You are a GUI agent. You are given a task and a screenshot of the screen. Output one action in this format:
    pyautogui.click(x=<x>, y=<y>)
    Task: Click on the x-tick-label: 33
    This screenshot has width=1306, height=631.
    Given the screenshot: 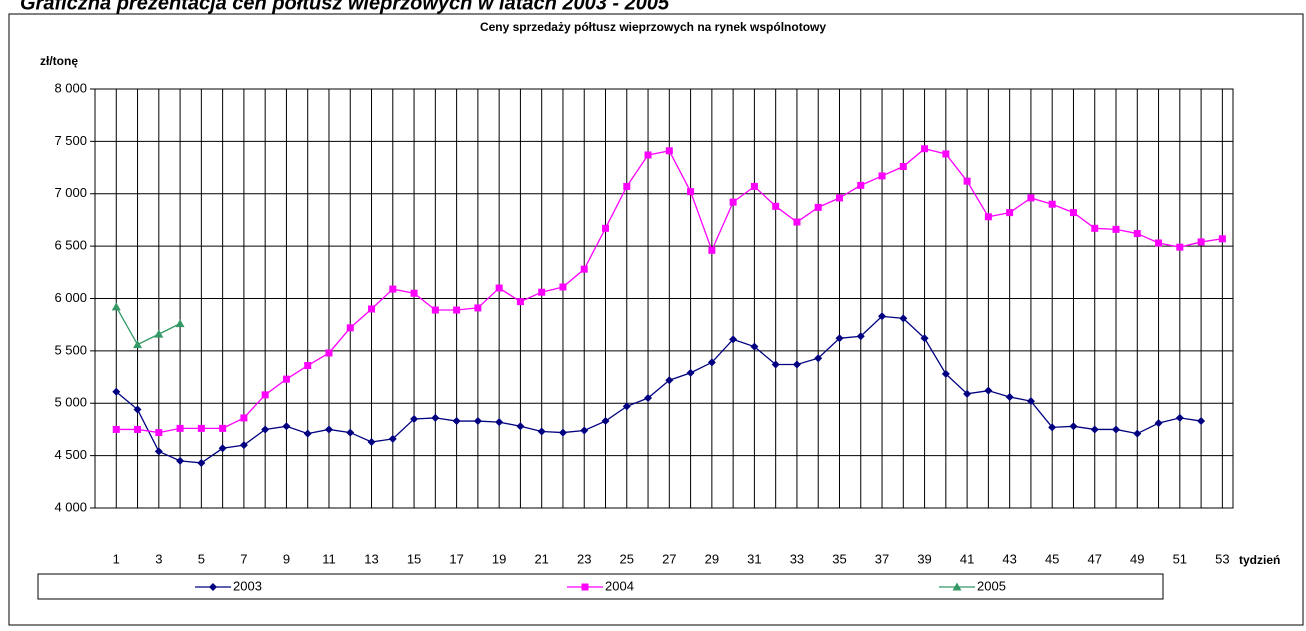 What is the action you would take?
    pyautogui.click(x=797, y=558)
    